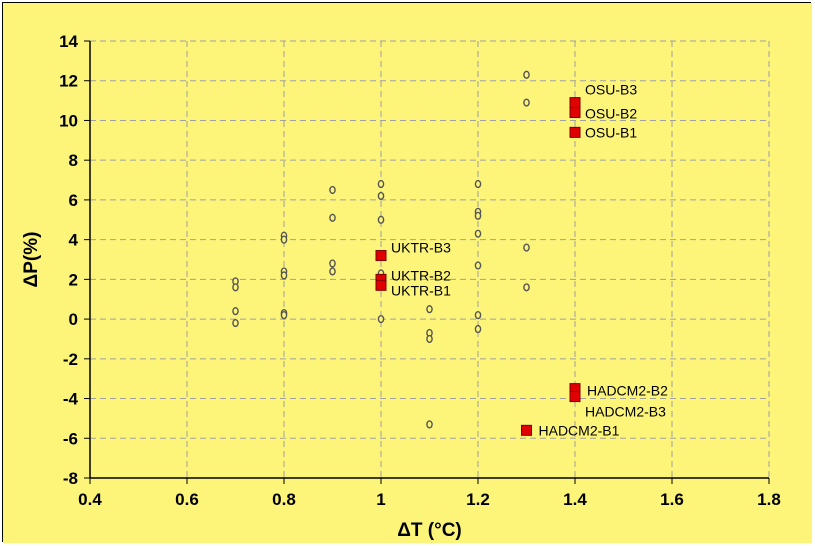 This screenshot has width=815, height=546. I want to click on x-tick-label: 1, so click(380, 499).